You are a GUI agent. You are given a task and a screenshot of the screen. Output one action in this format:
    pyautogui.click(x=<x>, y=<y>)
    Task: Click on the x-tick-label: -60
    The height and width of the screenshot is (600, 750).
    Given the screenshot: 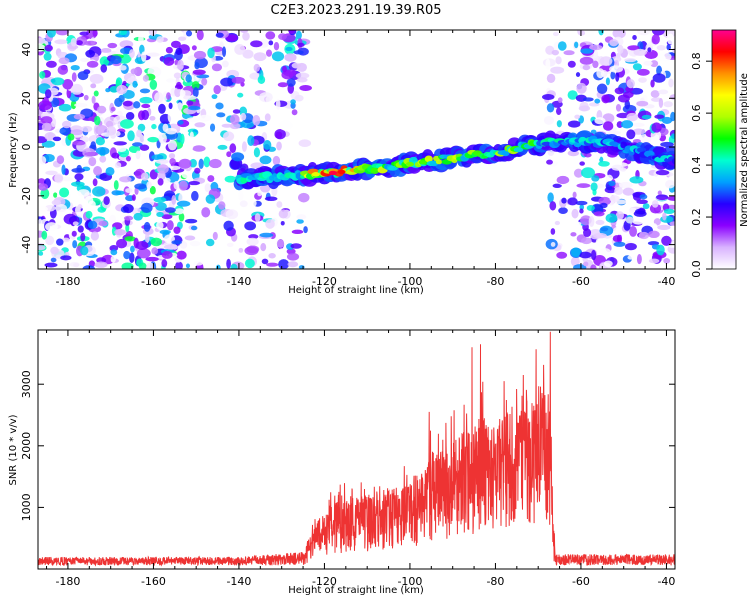 What is the action you would take?
    pyautogui.click(x=581, y=281)
    